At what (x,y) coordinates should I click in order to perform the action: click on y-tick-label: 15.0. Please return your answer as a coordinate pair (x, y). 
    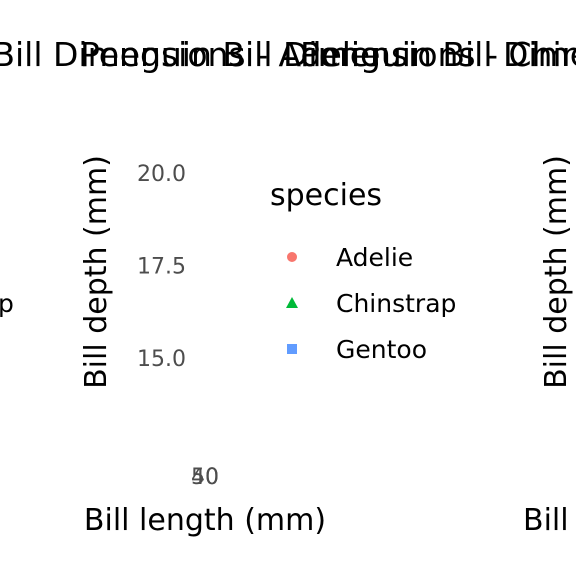
    Looking at the image, I should click on (161, 359).